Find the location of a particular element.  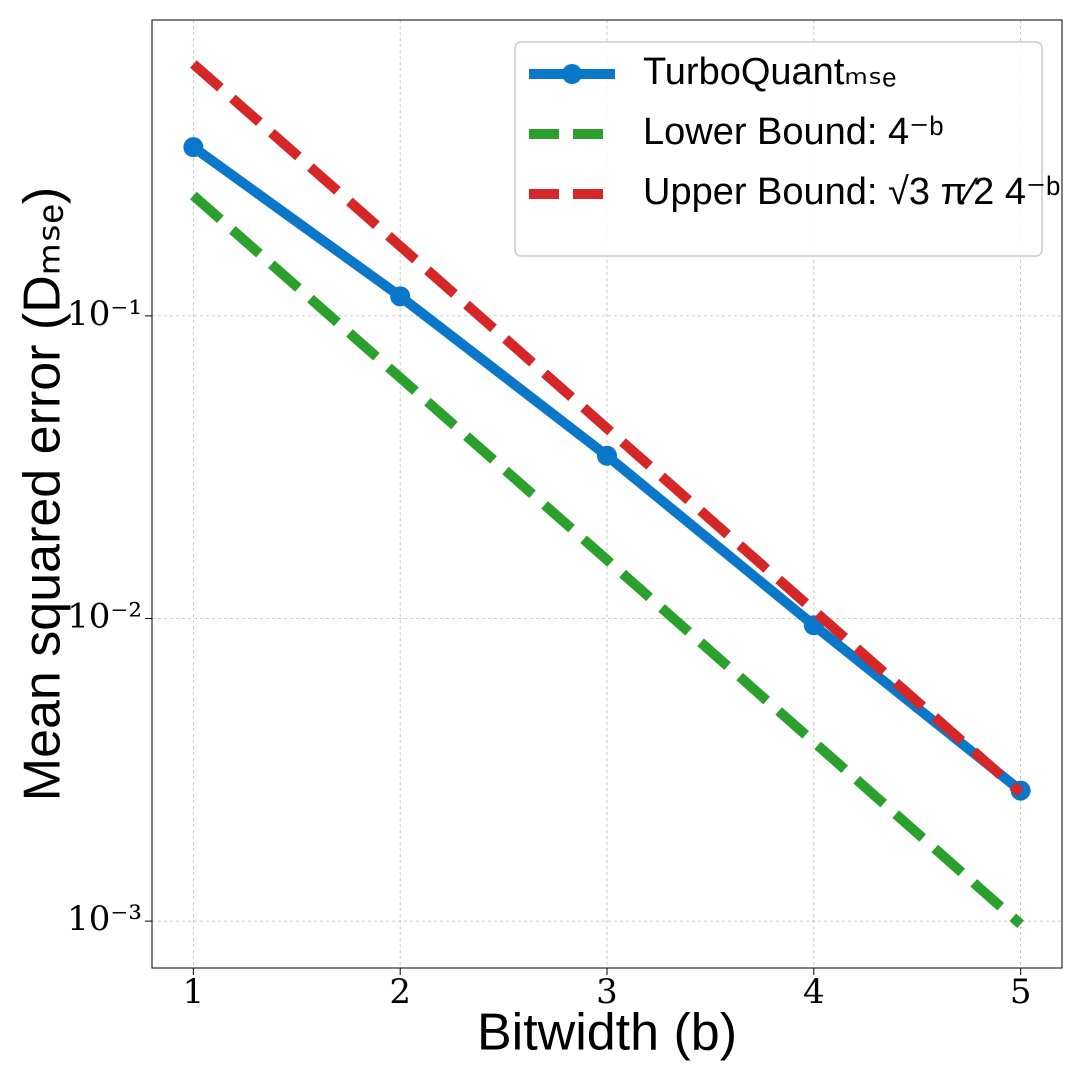

x-tick-label: 2 is located at coordinates (400, 992).